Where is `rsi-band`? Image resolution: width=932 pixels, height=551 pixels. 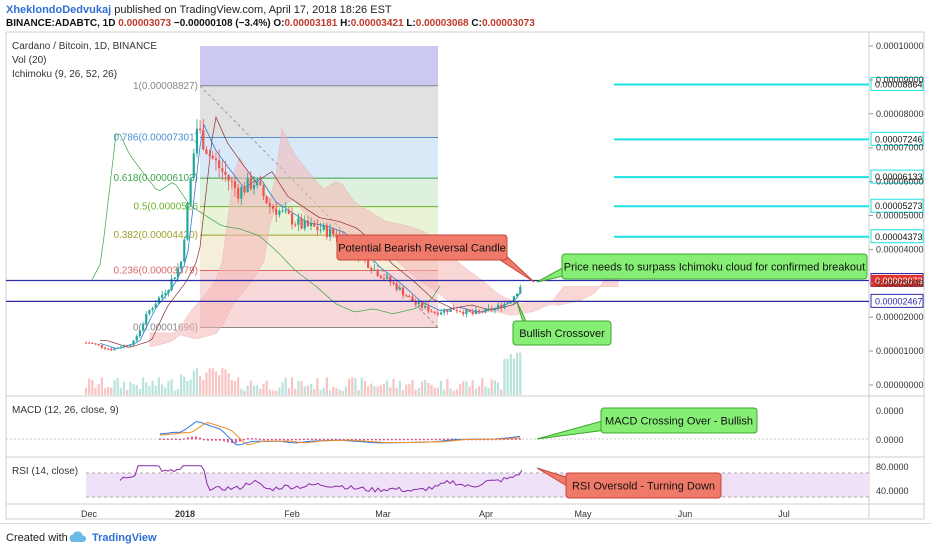
rsi-band is located at coordinates (477, 485).